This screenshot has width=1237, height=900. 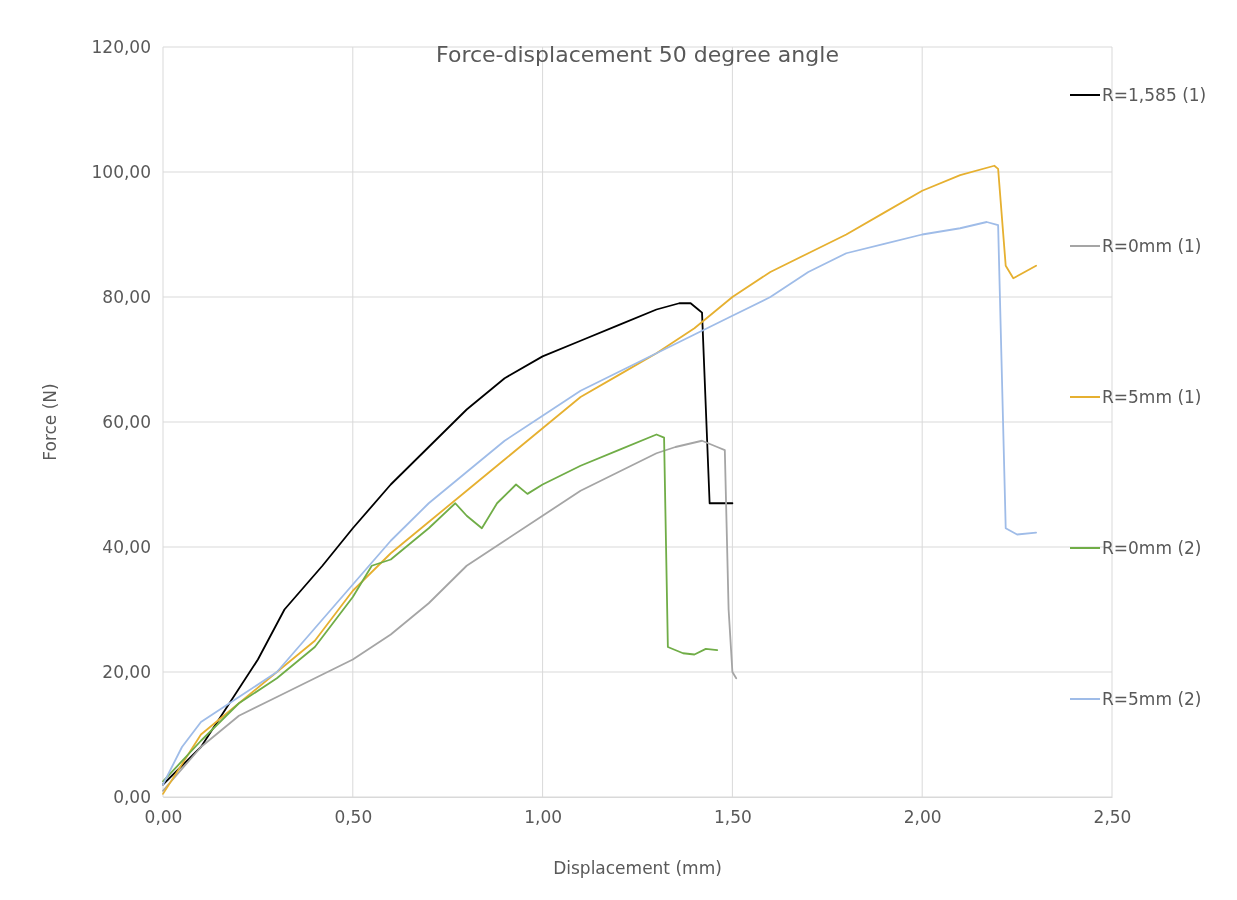 I want to click on x-tick-label: 2,00, so click(x=922, y=817).